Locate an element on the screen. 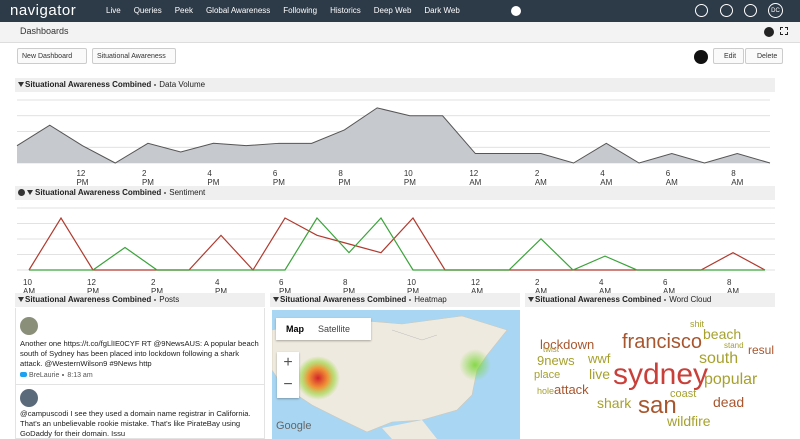 The height and width of the screenshot is (439, 800). panel-subtitle: Sentiment is located at coordinates (187, 192).